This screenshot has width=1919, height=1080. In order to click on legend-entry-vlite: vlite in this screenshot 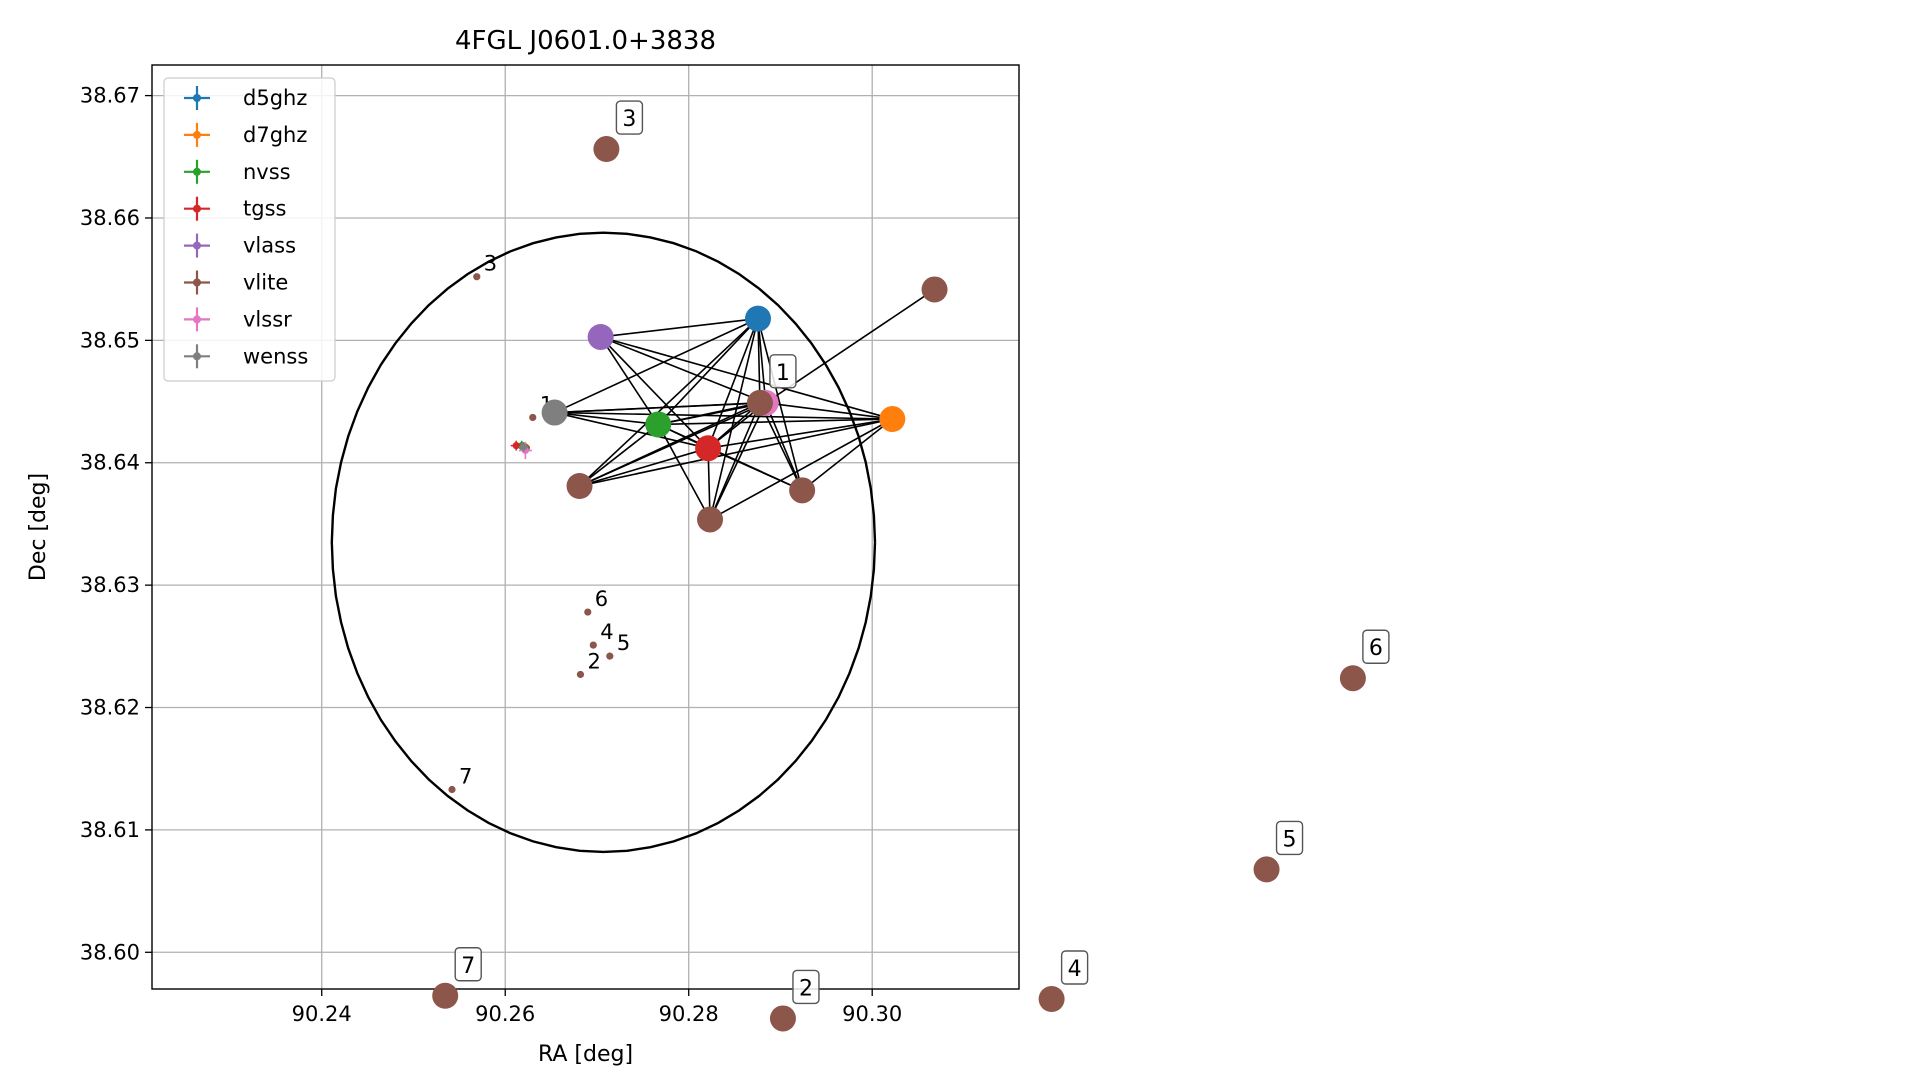, I will do `click(236, 282)`.